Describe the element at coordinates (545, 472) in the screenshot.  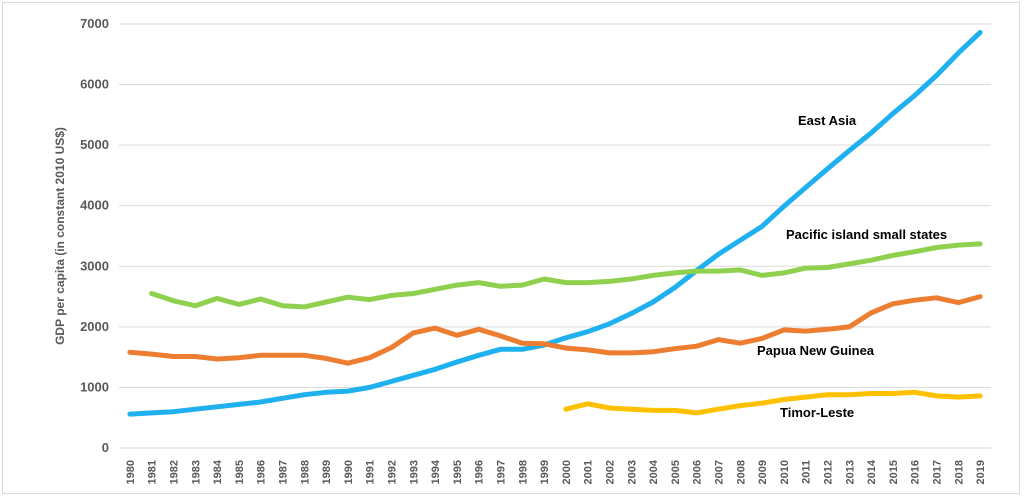
I see `x-tick-label: 1999` at that location.